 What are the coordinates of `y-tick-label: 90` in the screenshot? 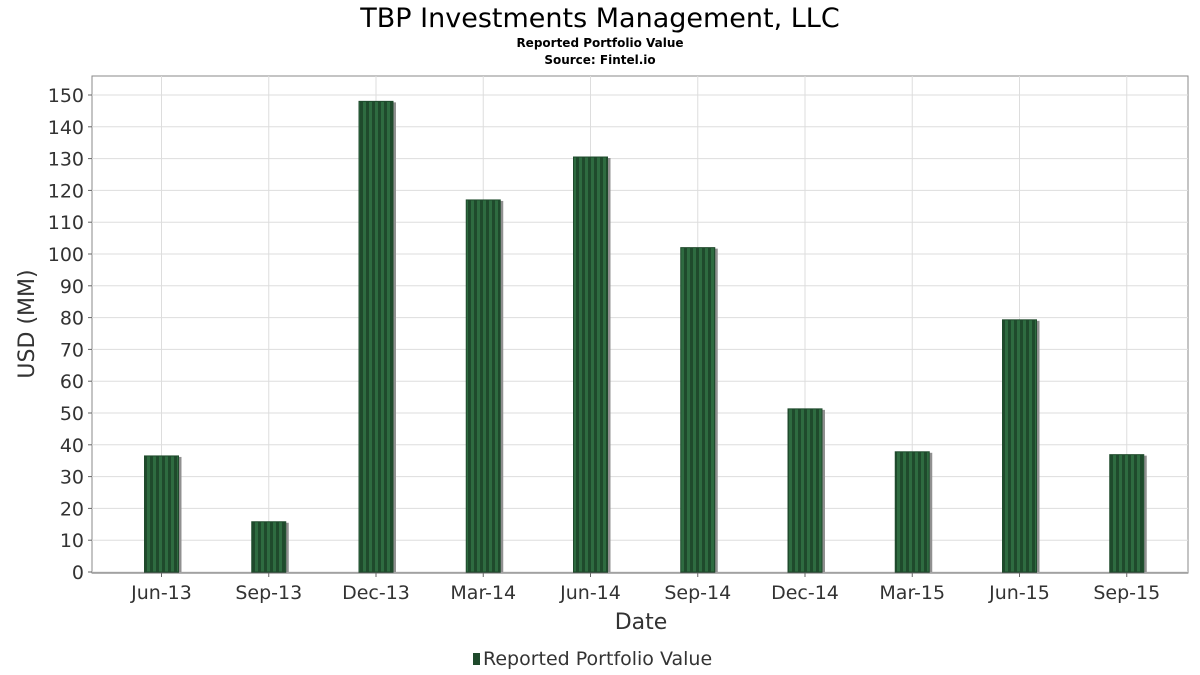 It's located at (72, 287).